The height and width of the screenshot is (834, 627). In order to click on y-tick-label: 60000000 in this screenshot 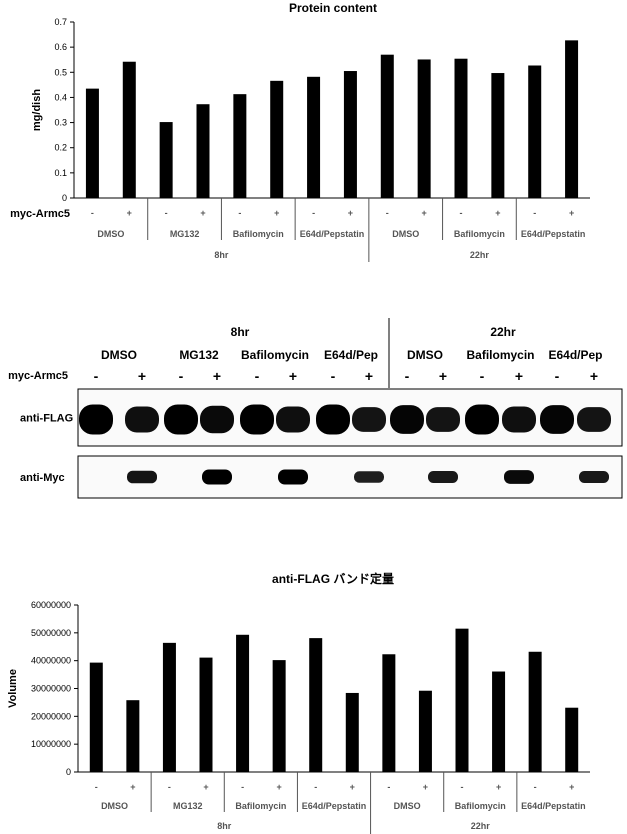, I will do `click(51, 605)`.